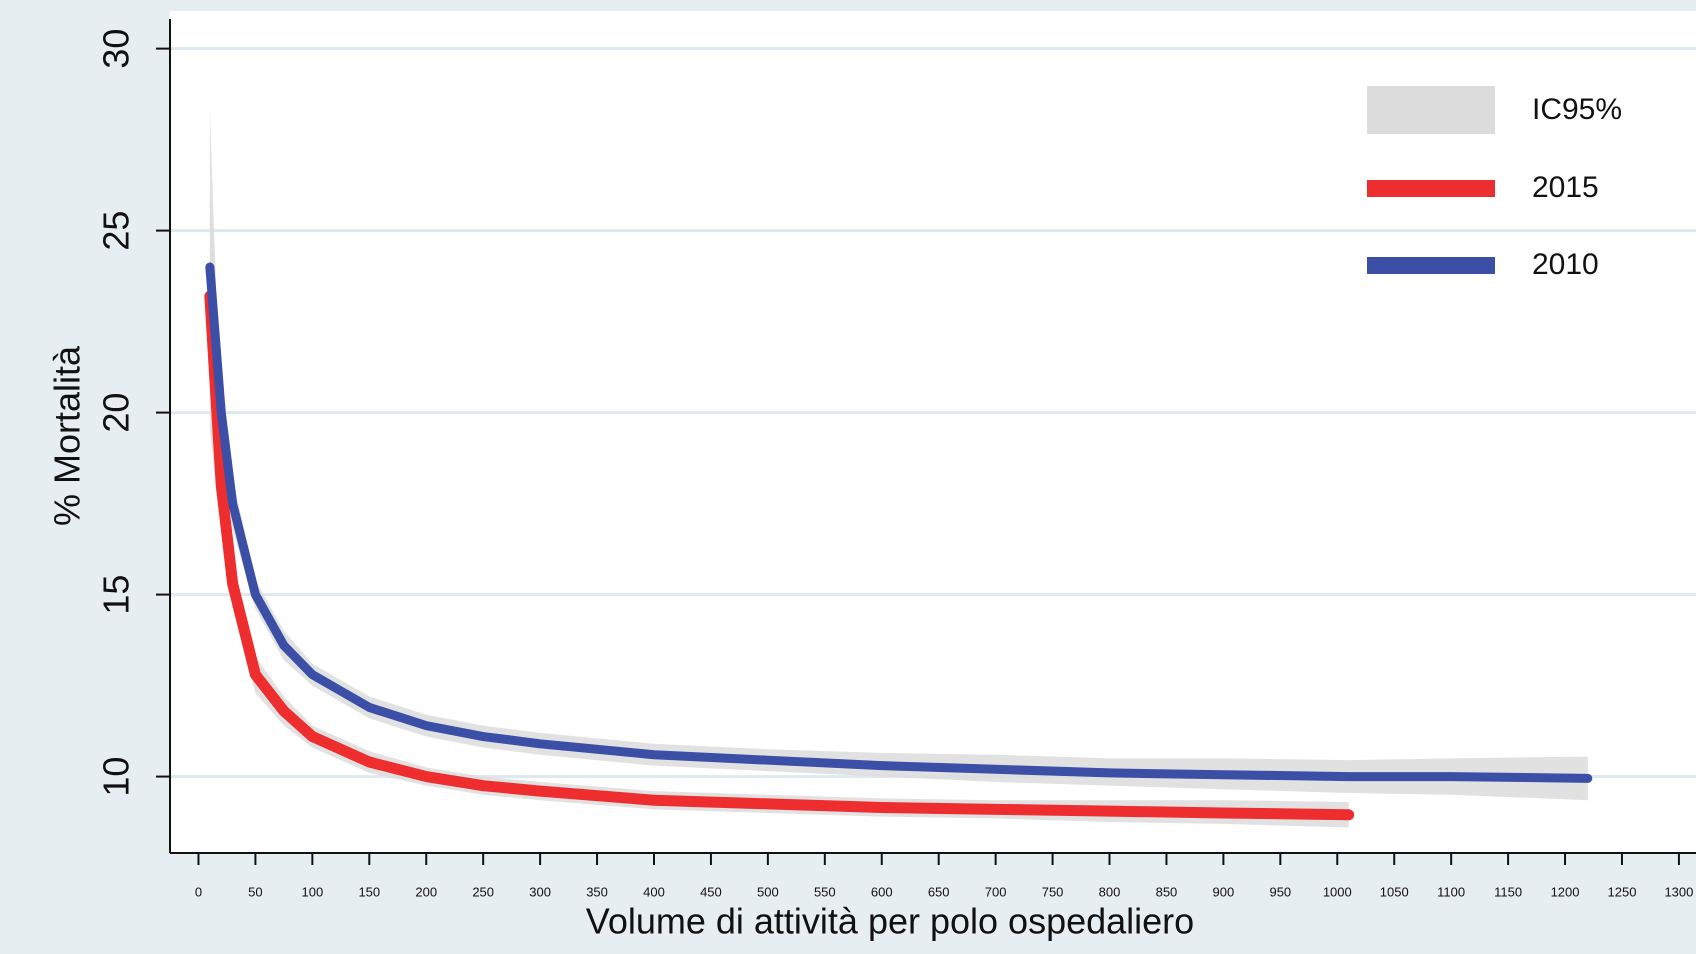 This screenshot has height=954, width=1696. What do you see at coordinates (116, 231) in the screenshot?
I see `y-tick-label: 25` at bounding box center [116, 231].